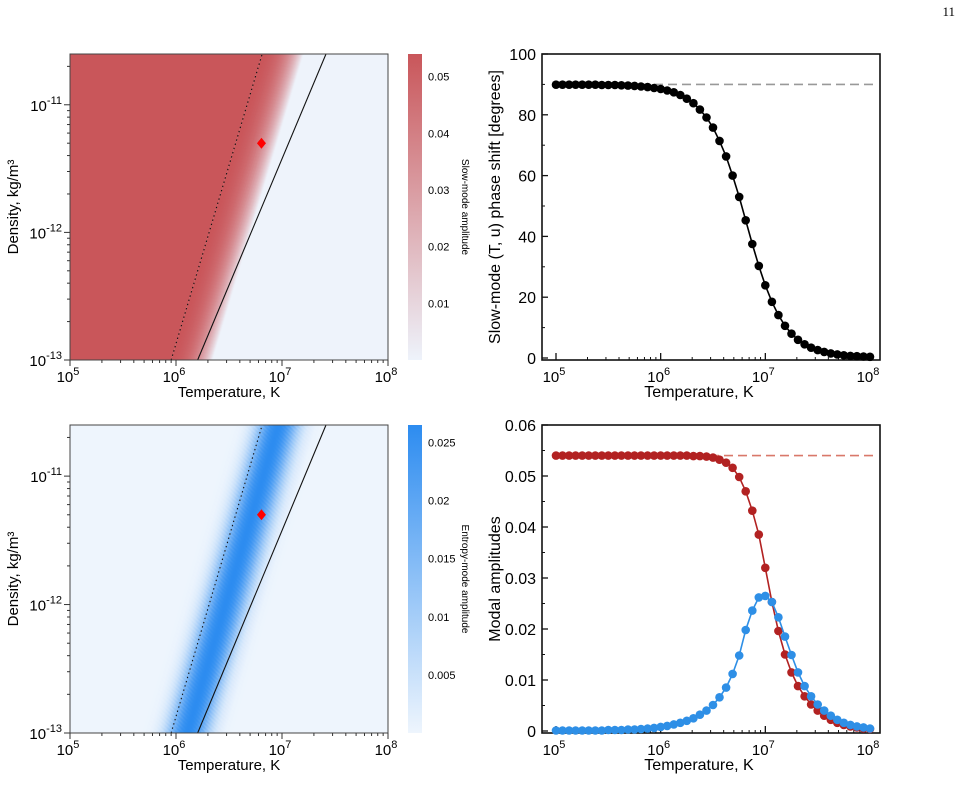 The height and width of the screenshot is (806, 963). What do you see at coordinates (531, 359) in the screenshot?
I see `y-tick-label: 0` at bounding box center [531, 359].